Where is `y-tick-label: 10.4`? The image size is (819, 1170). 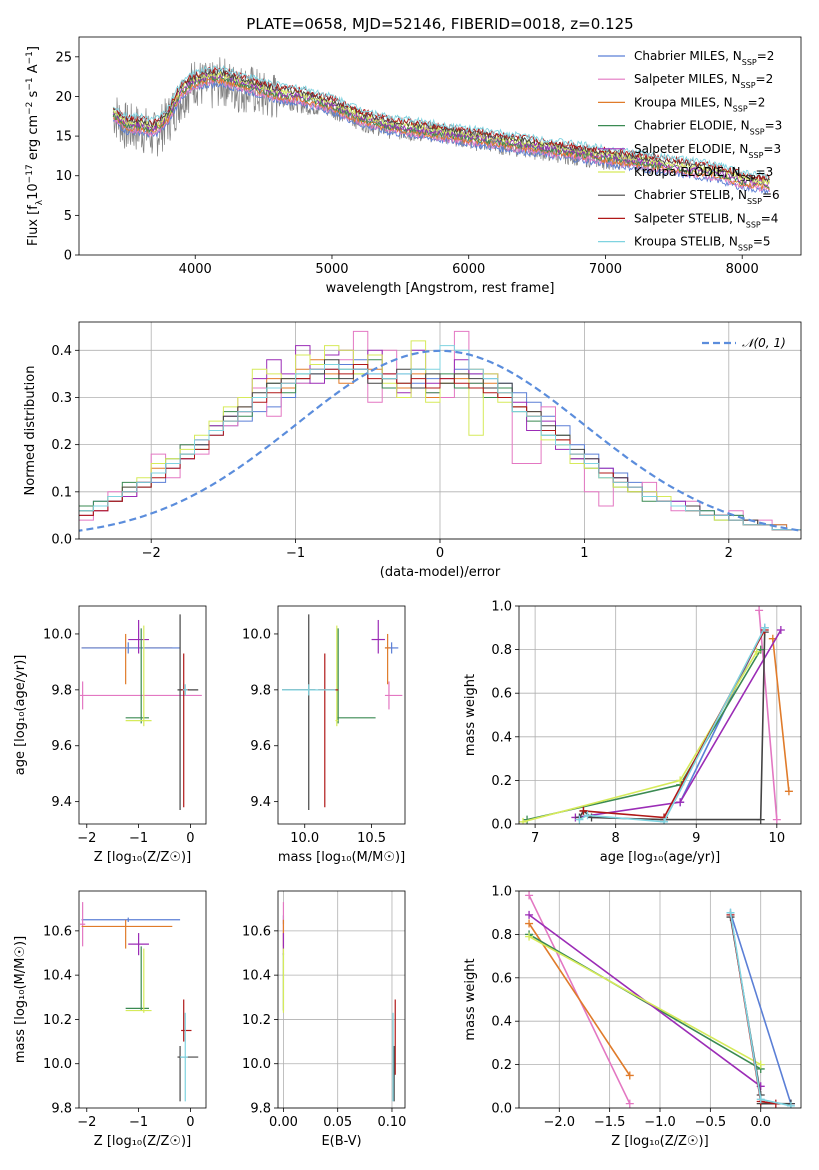
y-tick-label: 10.4 is located at coordinates (256, 976).